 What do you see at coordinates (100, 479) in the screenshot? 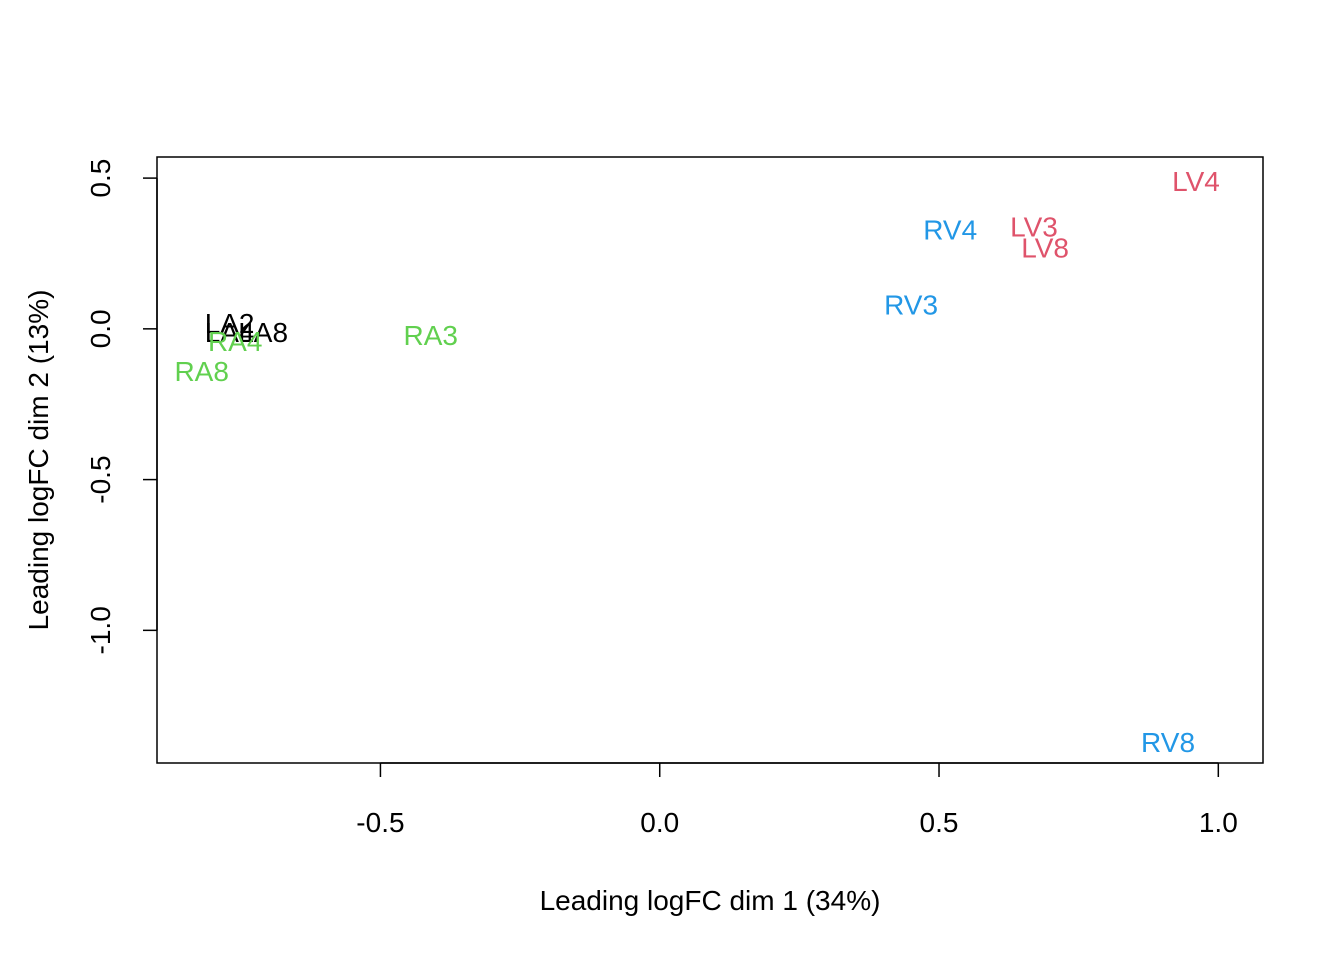
I see `y-tick-label: -0.5` at bounding box center [100, 479].